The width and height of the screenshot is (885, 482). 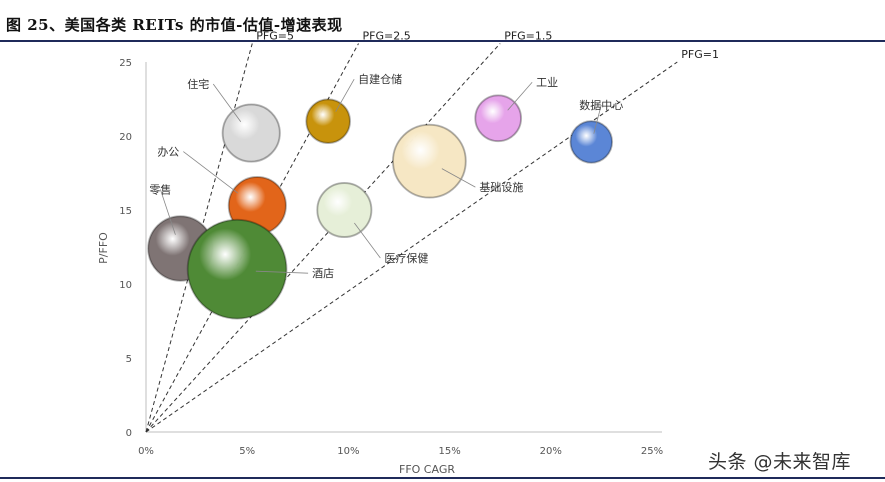 What do you see at coordinates (380, 79) in the screenshot?
I see `bubble-label: 自建仓储` at bounding box center [380, 79].